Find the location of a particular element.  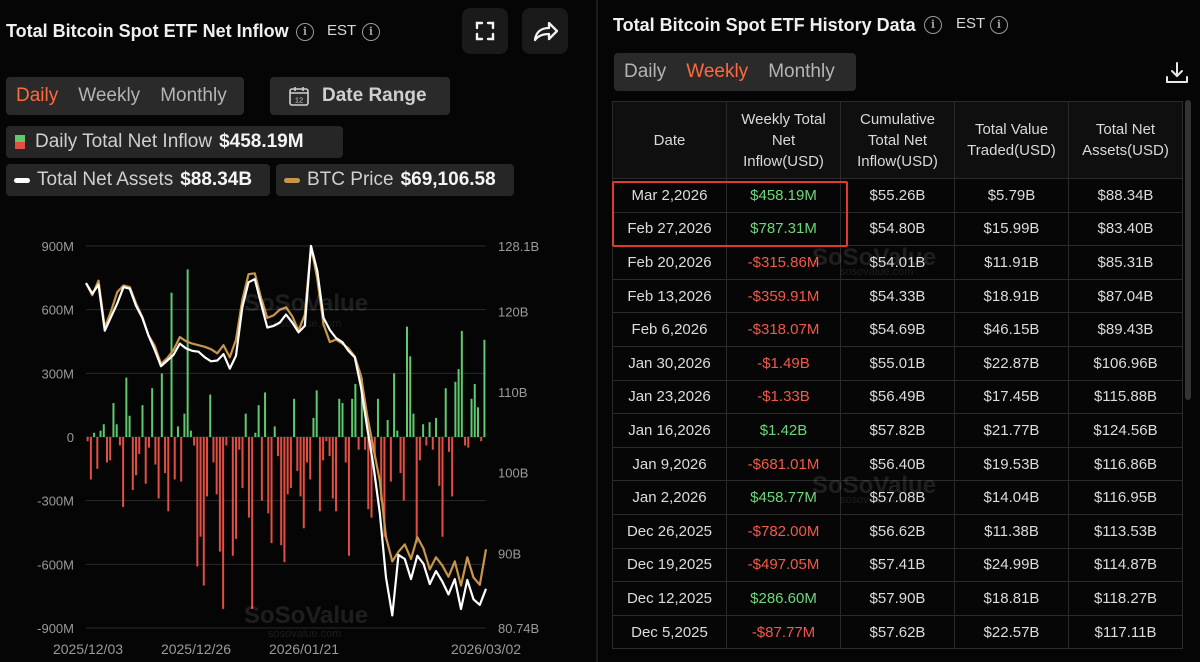

cumulative-inflow-cell: $56.62B is located at coordinates (897, 531).